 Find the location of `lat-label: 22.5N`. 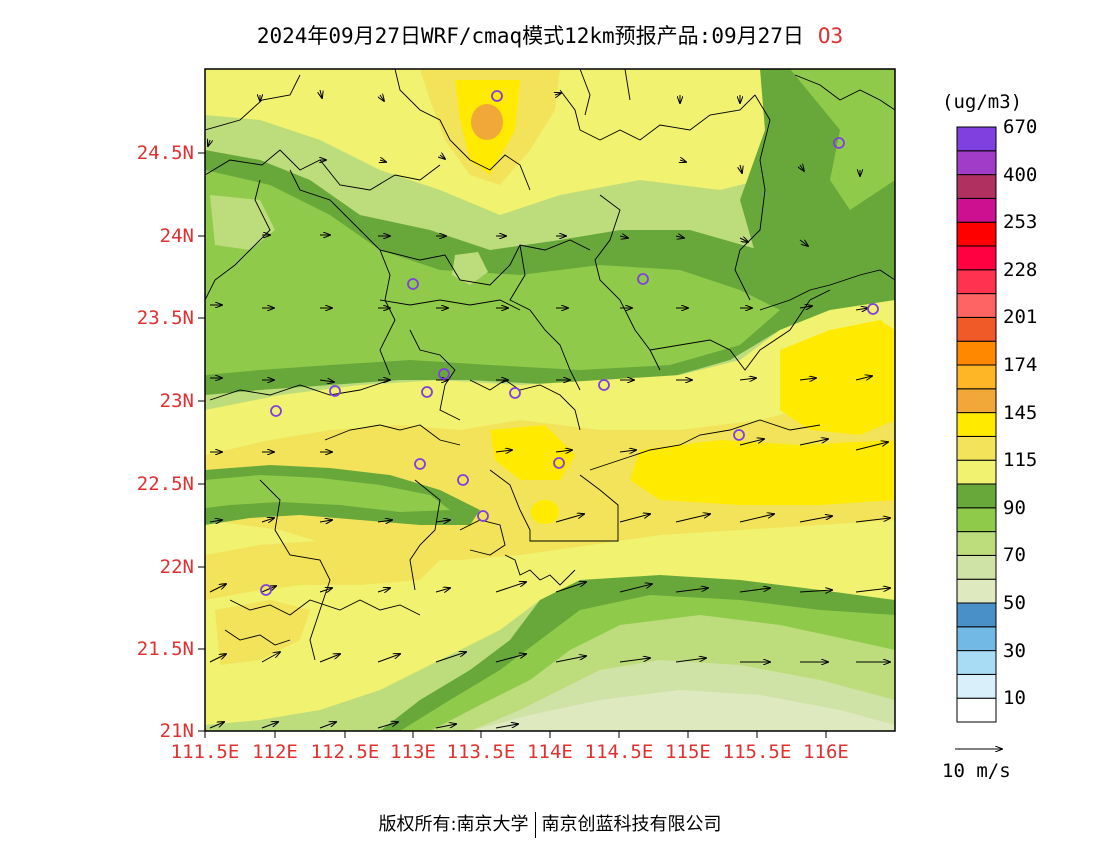

lat-label: 22.5N is located at coordinates (165, 484).